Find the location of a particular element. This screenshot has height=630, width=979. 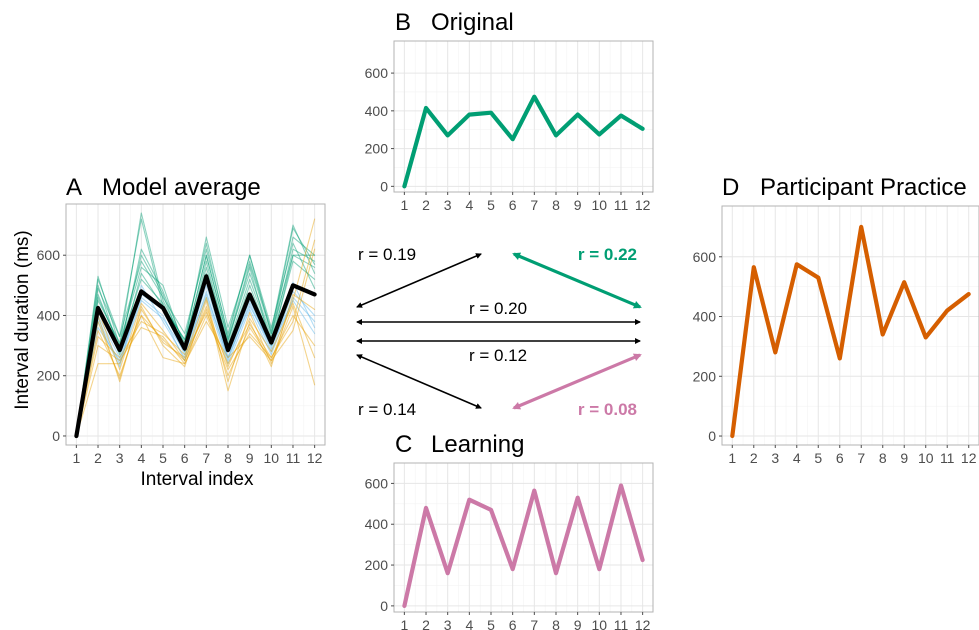

panel-c-x-tick-label: 1 is located at coordinates (404, 623).